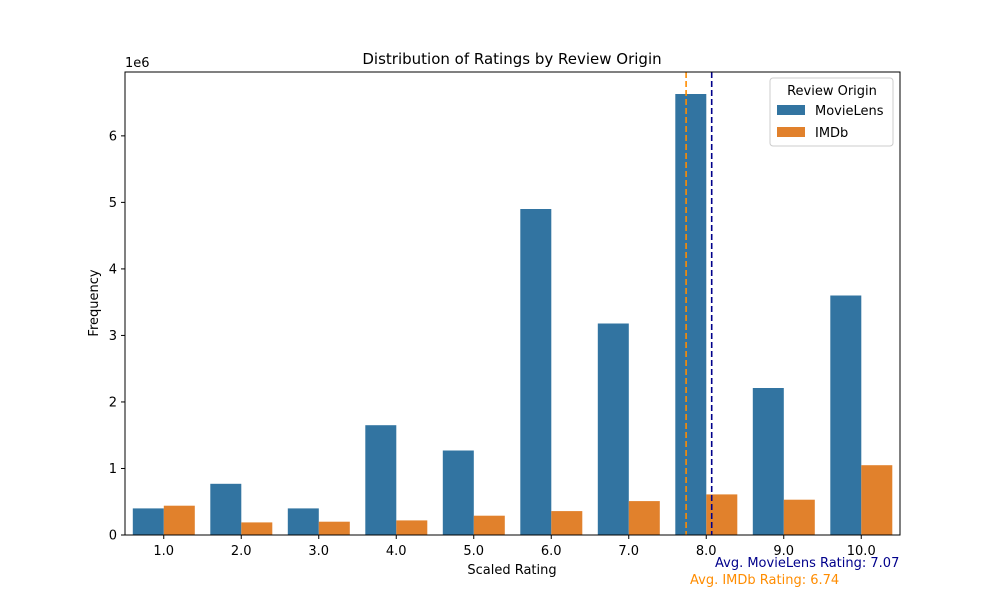 The width and height of the screenshot is (1000, 600). What do you see at coordinates (458, 492) in the screenshot?
I see `bar-movielens-5.0` at bounding box center [458, 492].